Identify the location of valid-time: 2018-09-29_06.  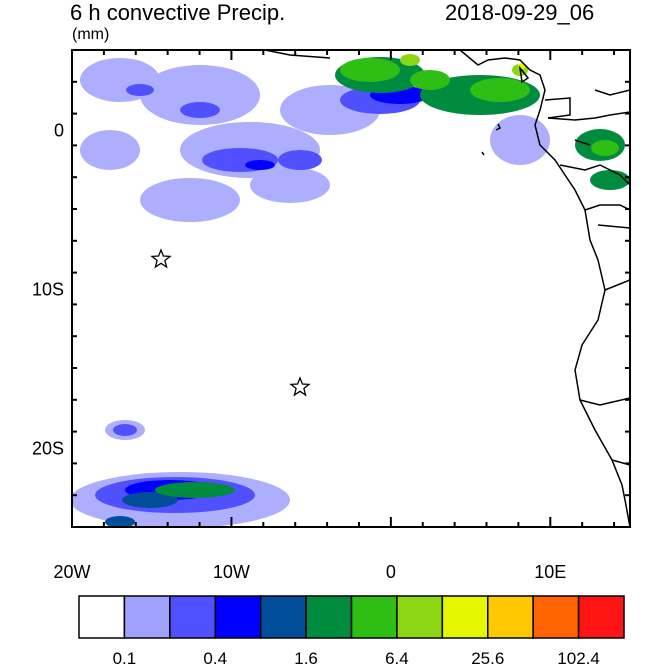
(520, 12).